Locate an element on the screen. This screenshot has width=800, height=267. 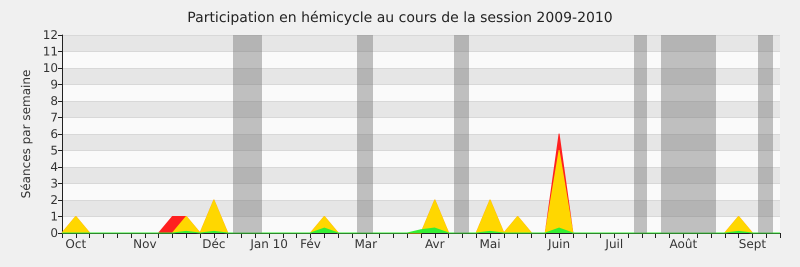
y-tick-label: 4 is located at coordinates (54, 167).